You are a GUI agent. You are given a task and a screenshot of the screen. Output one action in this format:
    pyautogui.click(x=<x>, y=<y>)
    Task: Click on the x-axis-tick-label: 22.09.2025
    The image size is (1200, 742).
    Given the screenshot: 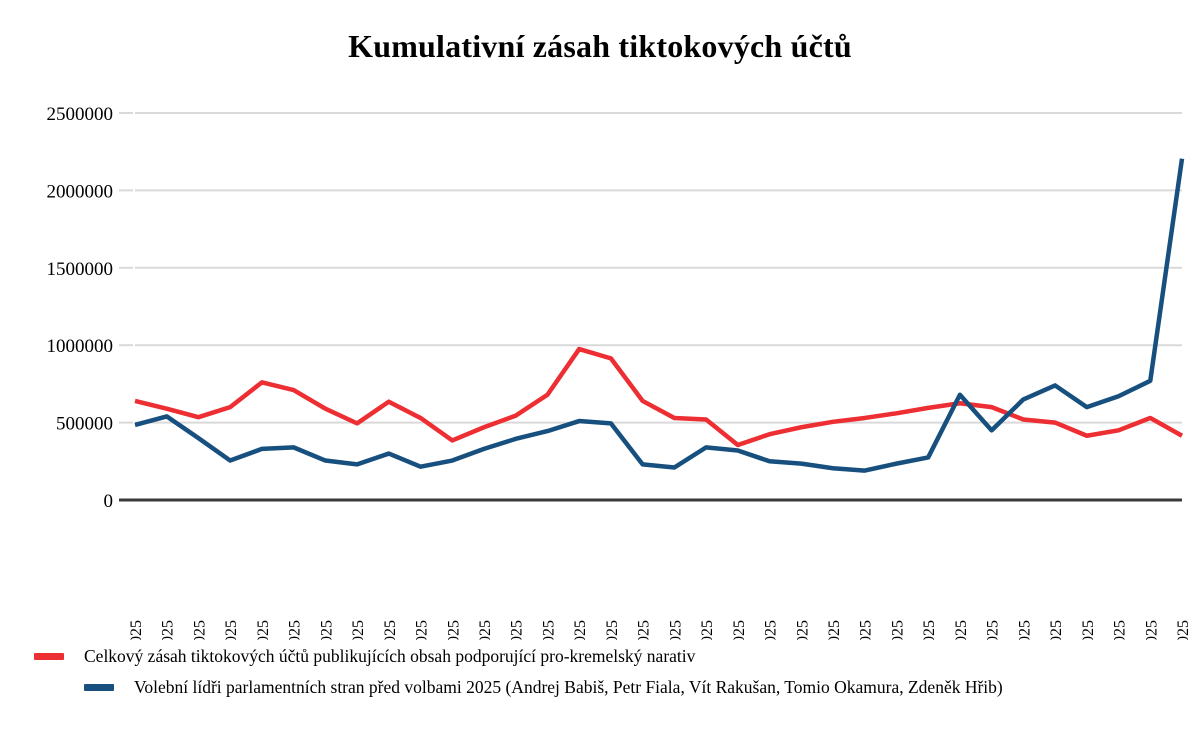 What is the action you would take?
    pyautogui.click(x=802, y=630)
    